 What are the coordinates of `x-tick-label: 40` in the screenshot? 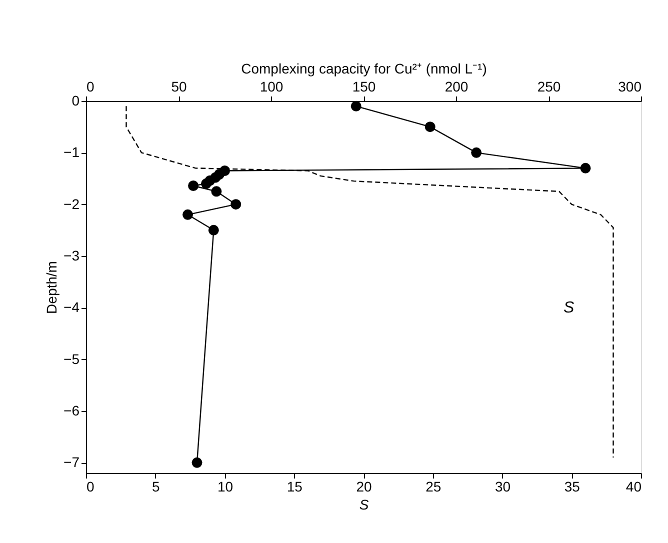 It's located at (634, 486).